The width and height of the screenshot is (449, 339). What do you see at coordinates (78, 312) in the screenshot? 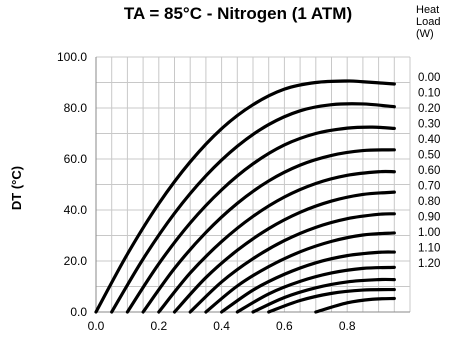
I see `y-tick-label: 0.0` at bounding box center [78, 312].